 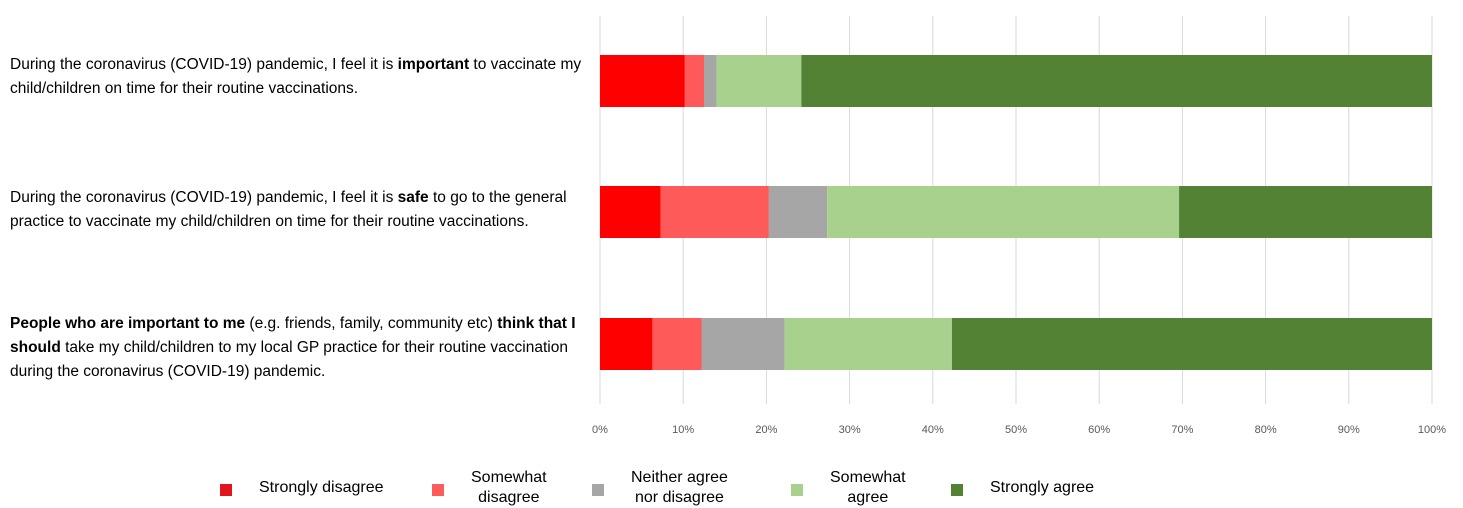 What do you see at coordinates (509, 487) in the screenshot?
I see `legend-label: Somewhat disagree` at bounding box center [509, 487].